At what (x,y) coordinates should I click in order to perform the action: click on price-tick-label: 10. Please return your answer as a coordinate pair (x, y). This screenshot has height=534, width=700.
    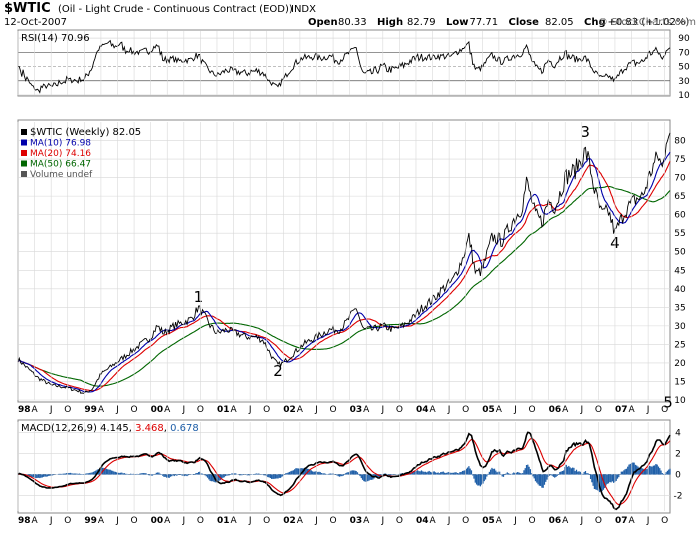
    Looking at the image, I should click on (680, 401).